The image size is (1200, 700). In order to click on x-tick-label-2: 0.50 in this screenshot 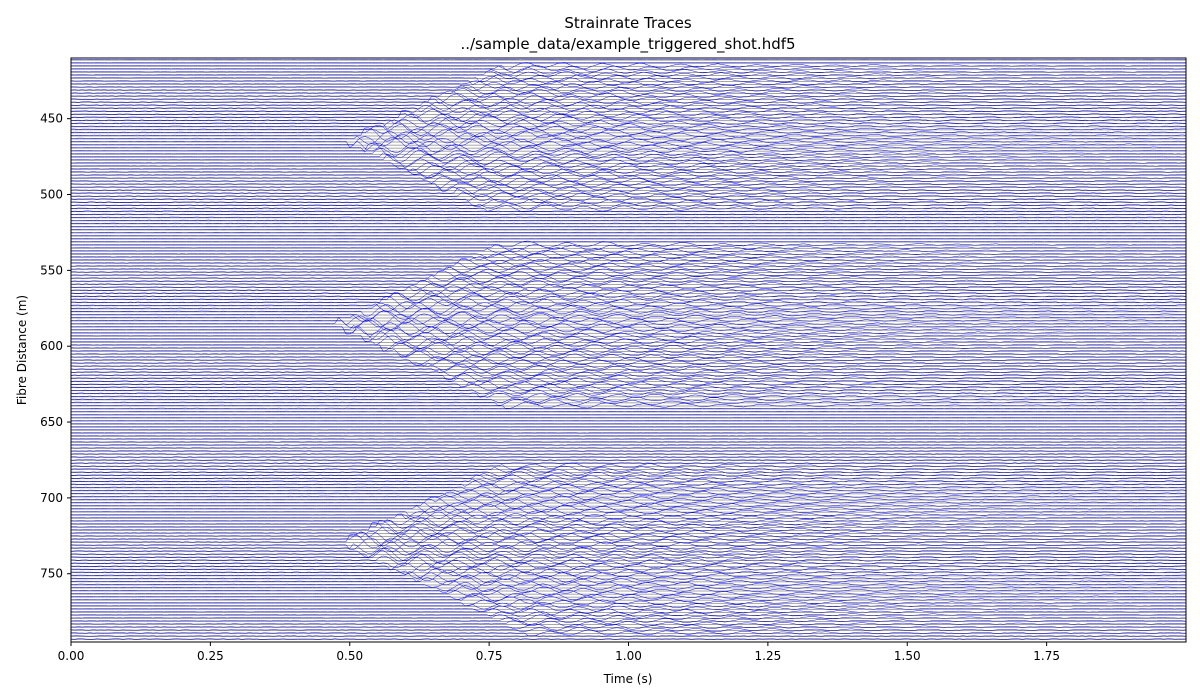, I will do `click(349, 656)`.